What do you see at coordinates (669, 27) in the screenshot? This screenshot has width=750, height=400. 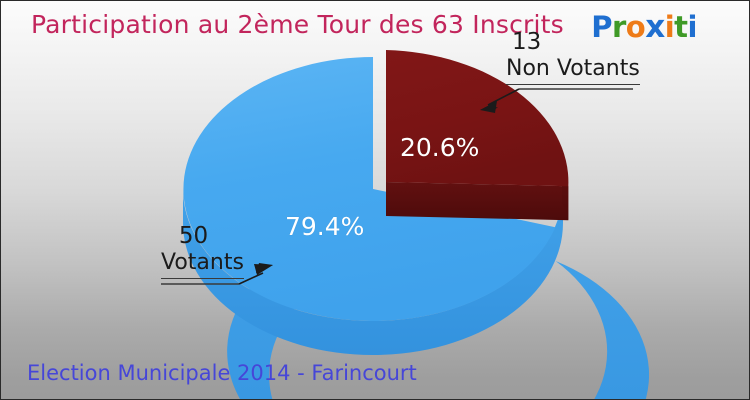 I see `logo-letter-i1: i` at bounding box center [669, 27].